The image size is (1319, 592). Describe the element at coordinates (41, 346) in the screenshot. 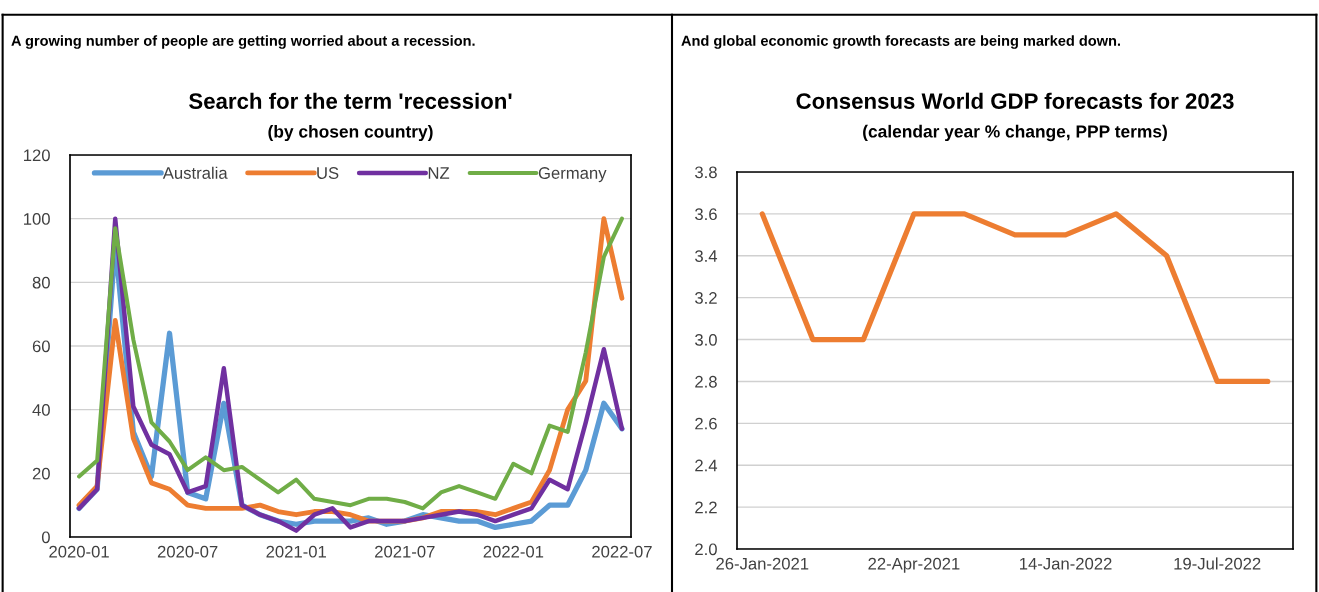

I see `y-tick-label: 60` at that location.